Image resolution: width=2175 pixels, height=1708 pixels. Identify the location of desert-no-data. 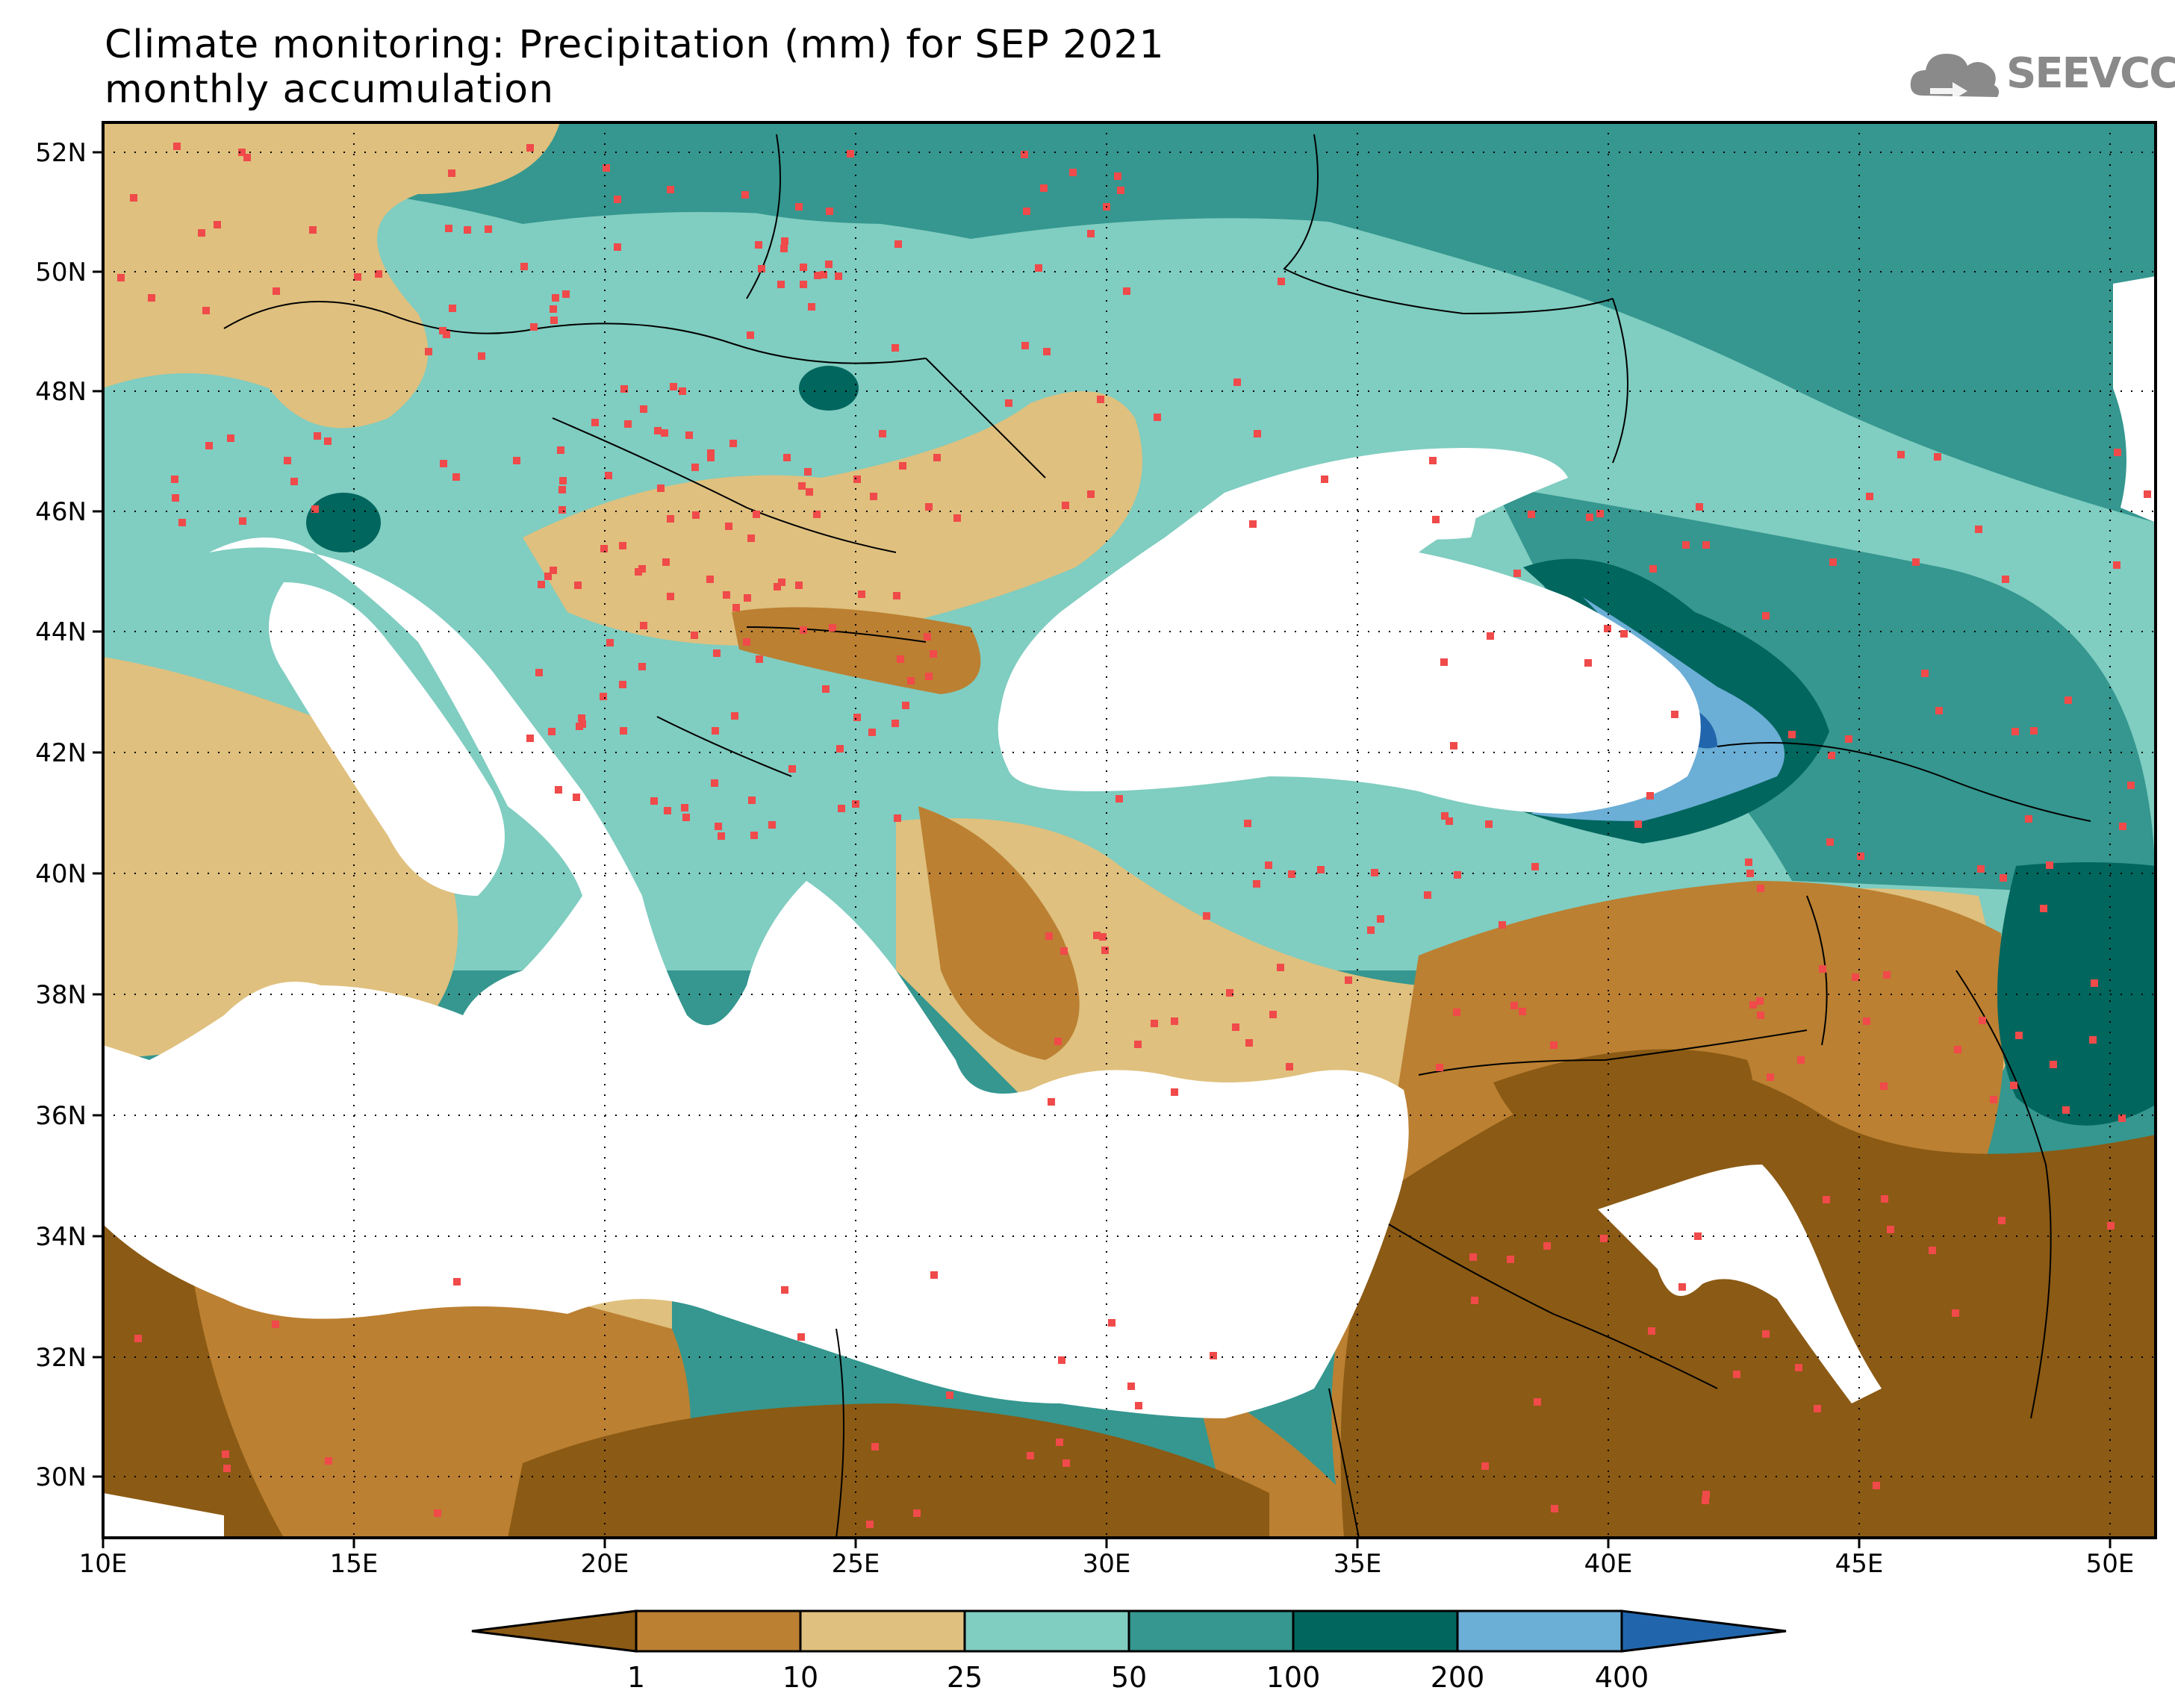
(1740, 1284).